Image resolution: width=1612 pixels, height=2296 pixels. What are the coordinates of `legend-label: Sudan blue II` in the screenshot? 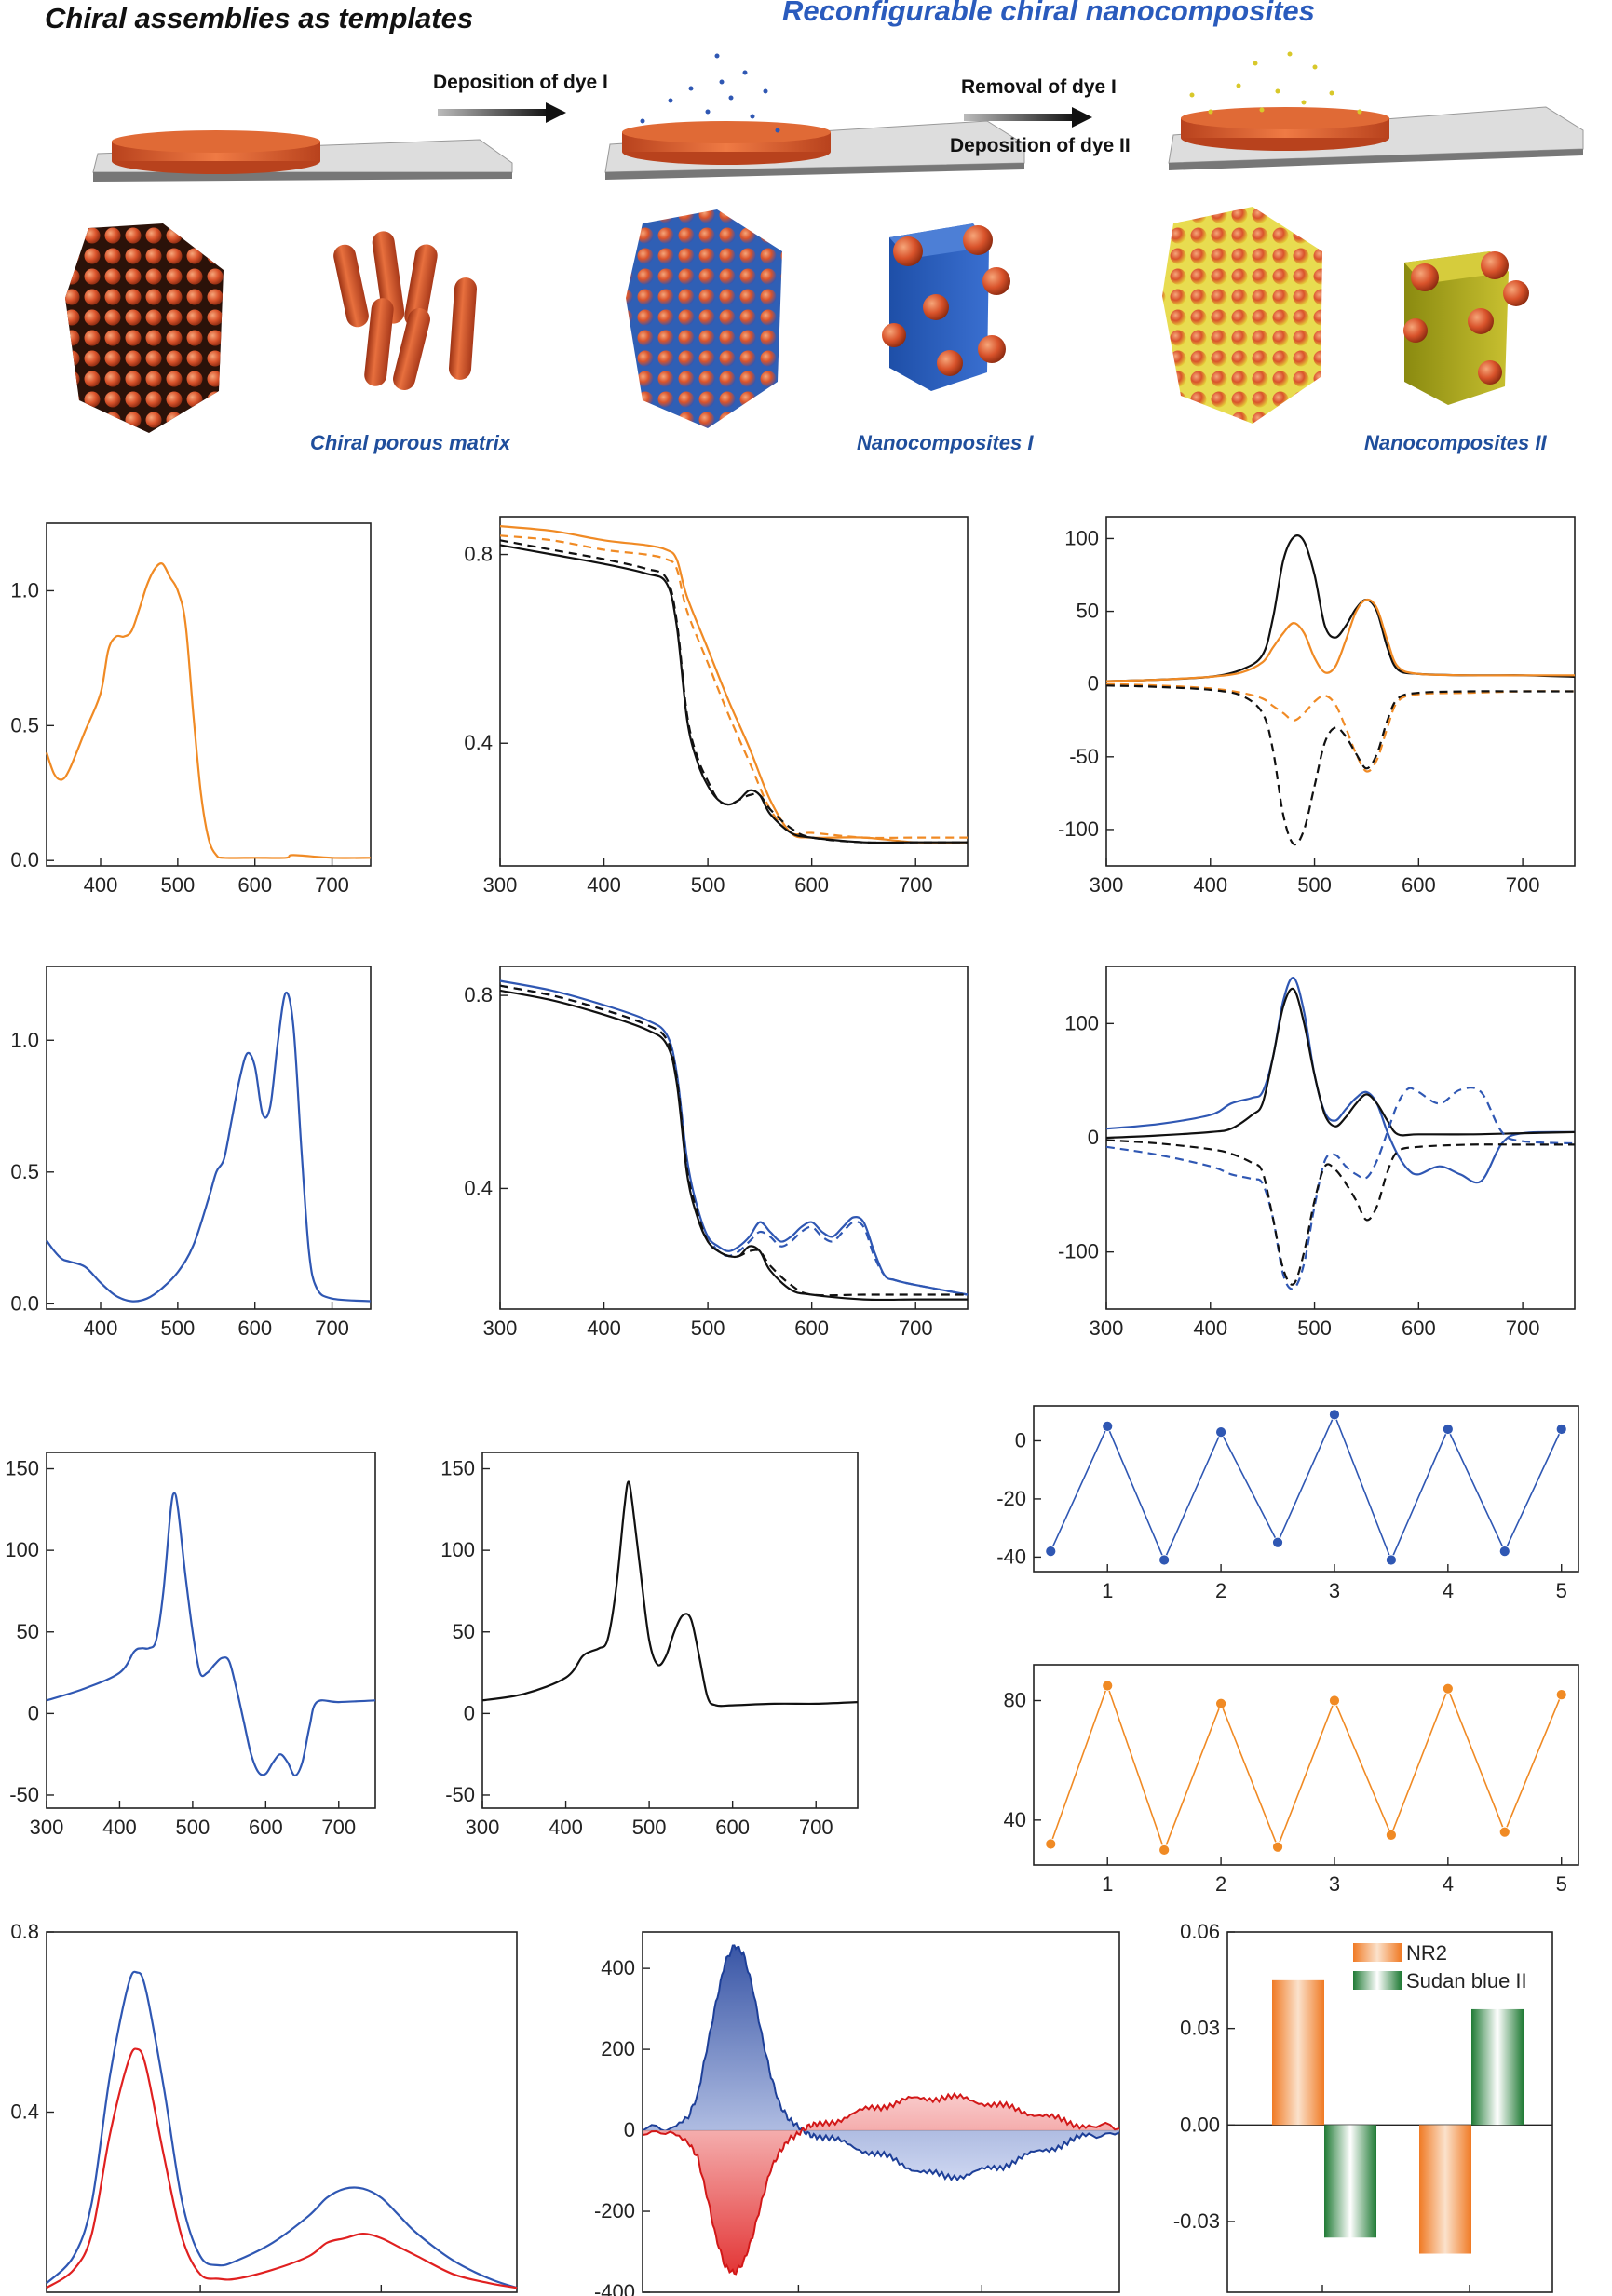 It's located at (1466, 1981).